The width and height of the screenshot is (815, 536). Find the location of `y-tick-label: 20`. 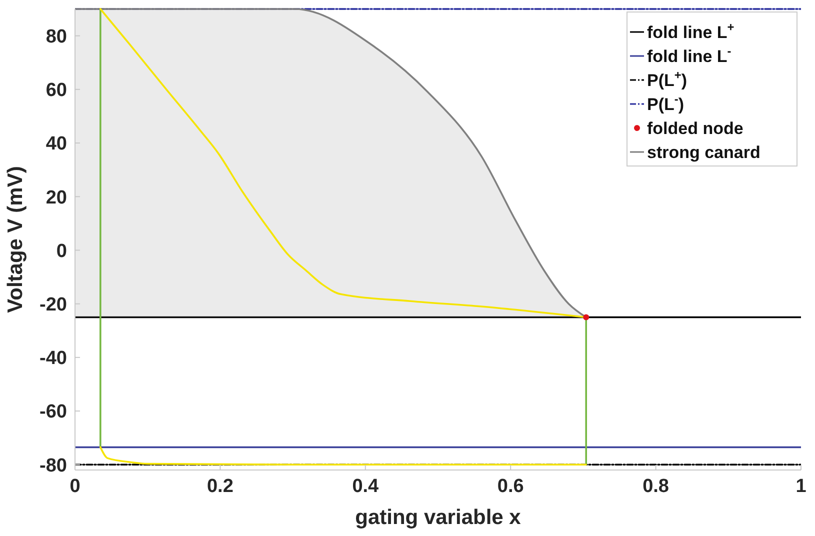

y-tick-label: 20 is located at coordinates (56, 197).